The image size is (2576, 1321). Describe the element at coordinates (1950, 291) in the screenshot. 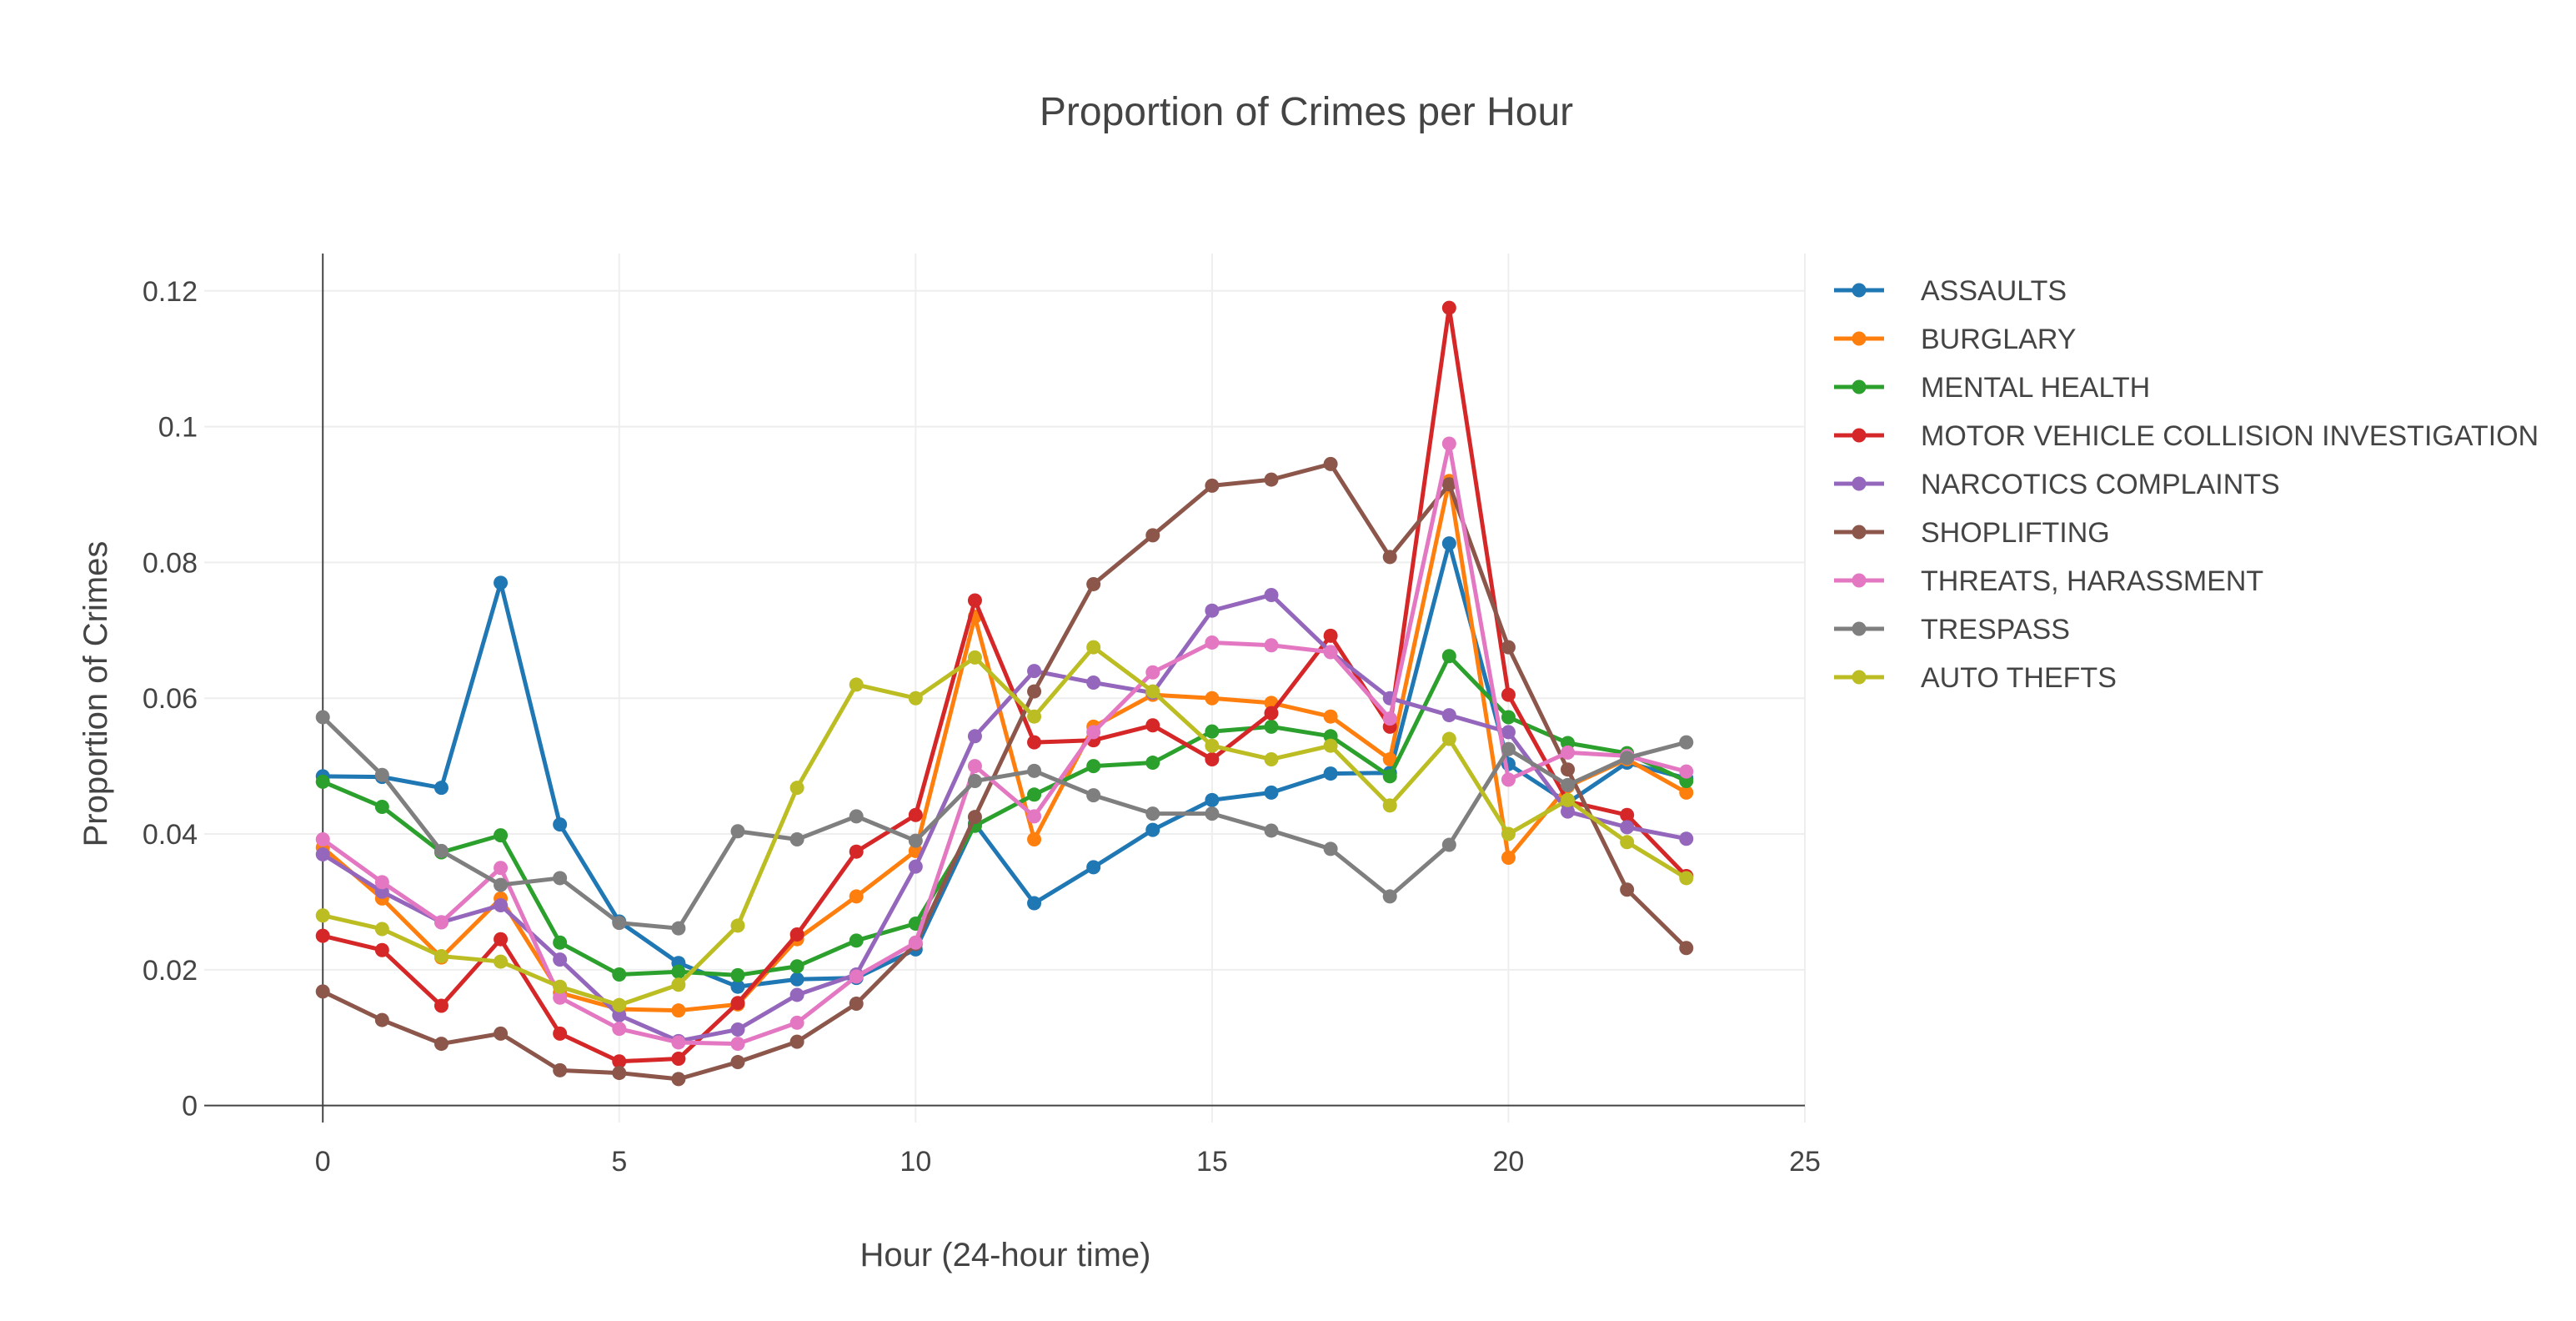

I see `legend-item: ASSAULTS` at that location.